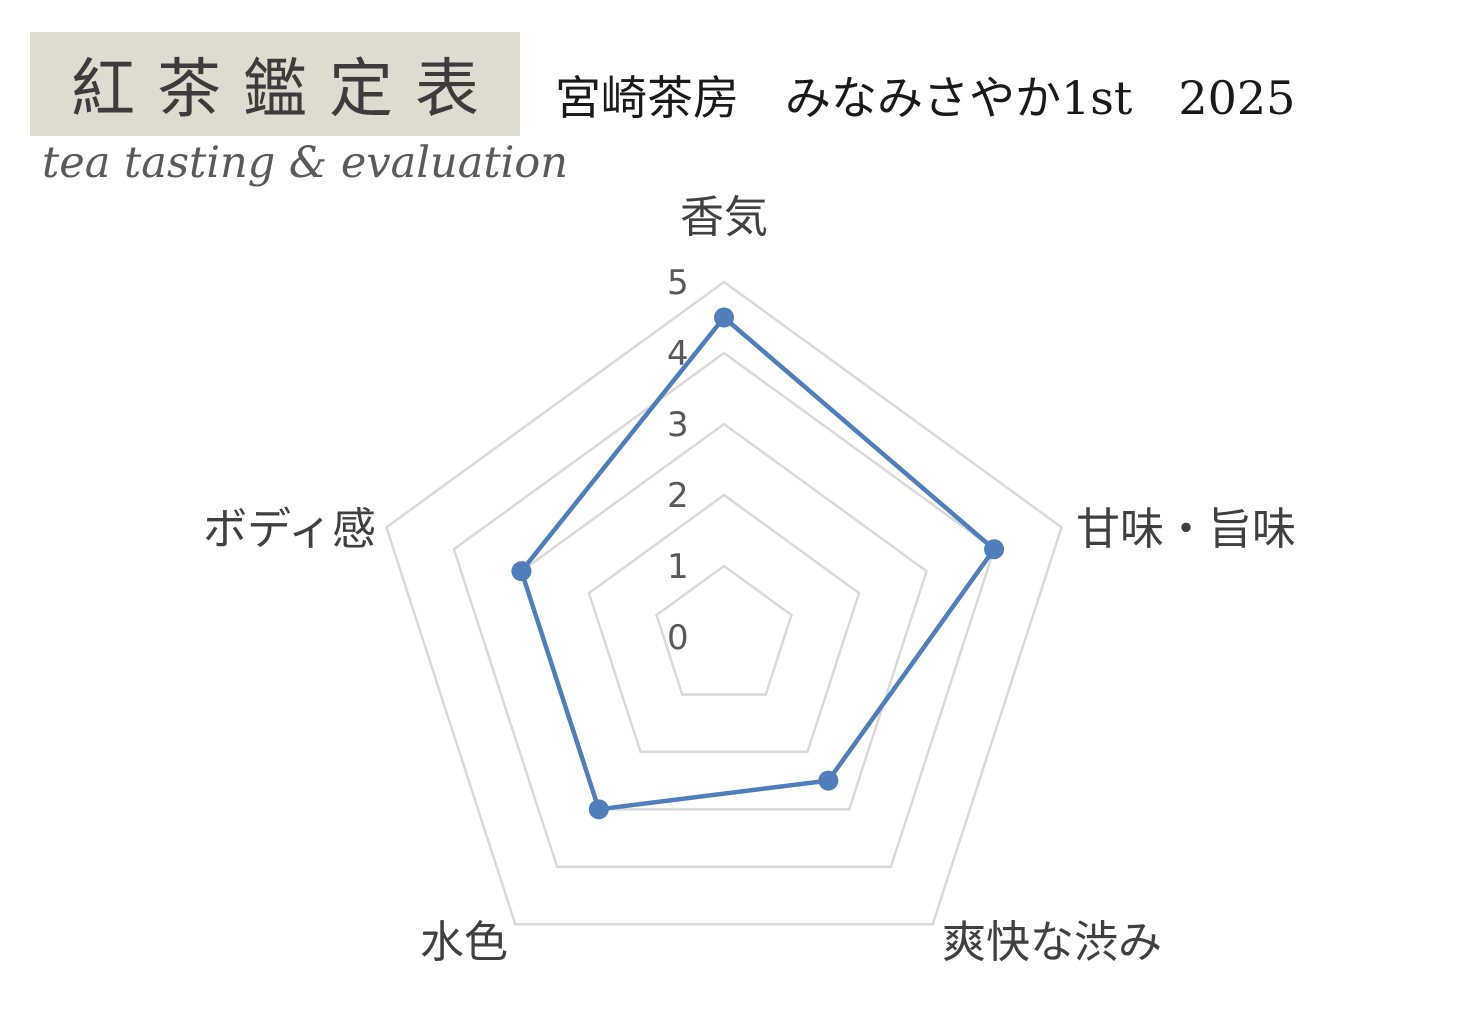 The width and height of the screenshot is (1478, 1016). I want to click on header-title: 宮崎茶房 みなみさやか1st 2025, so click(925, 98).